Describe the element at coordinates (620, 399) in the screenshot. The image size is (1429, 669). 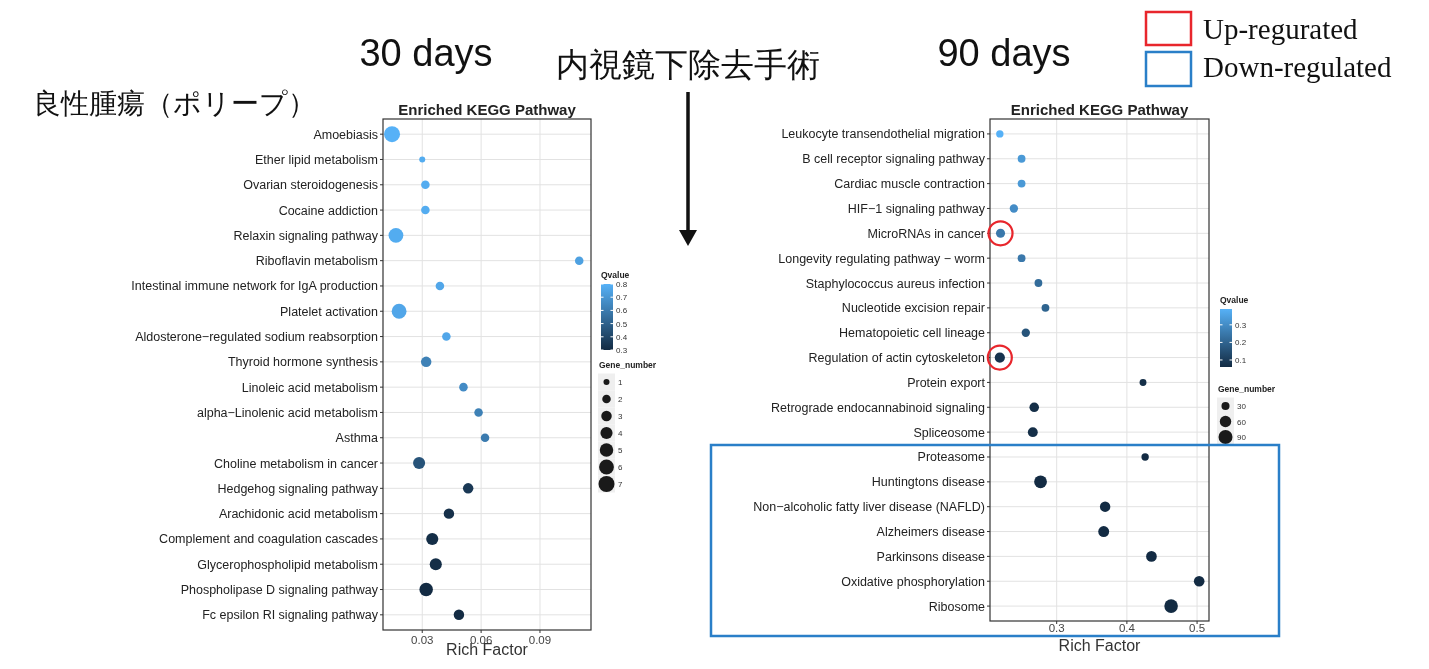
I see `legend-label: 2` at that location.